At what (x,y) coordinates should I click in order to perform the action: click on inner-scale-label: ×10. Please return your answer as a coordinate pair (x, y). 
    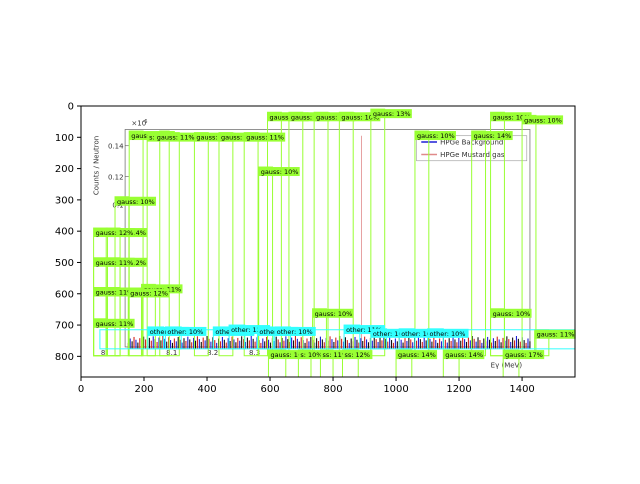
    Looking at the image, I should click on (138, 123).